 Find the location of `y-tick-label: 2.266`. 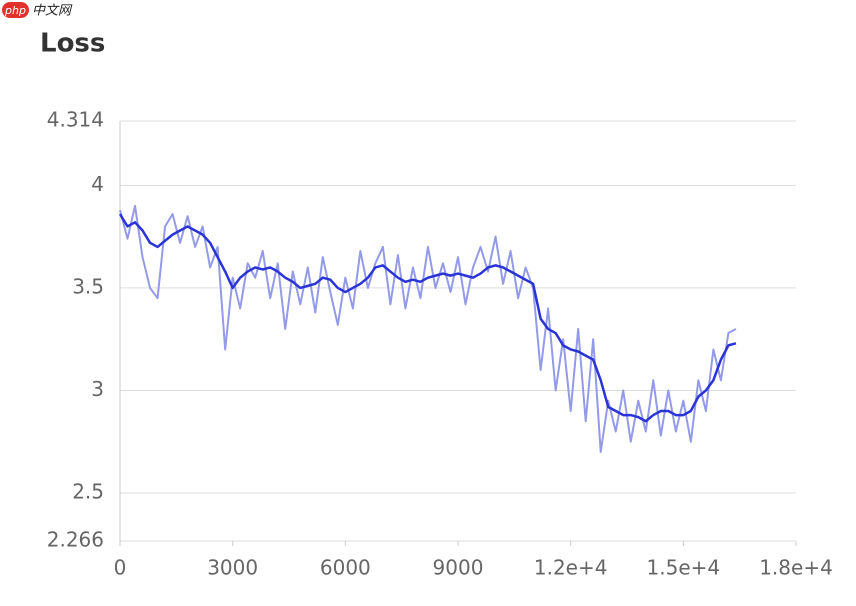

y-tick-label: 2.266 is located at coordinates (75, 540).